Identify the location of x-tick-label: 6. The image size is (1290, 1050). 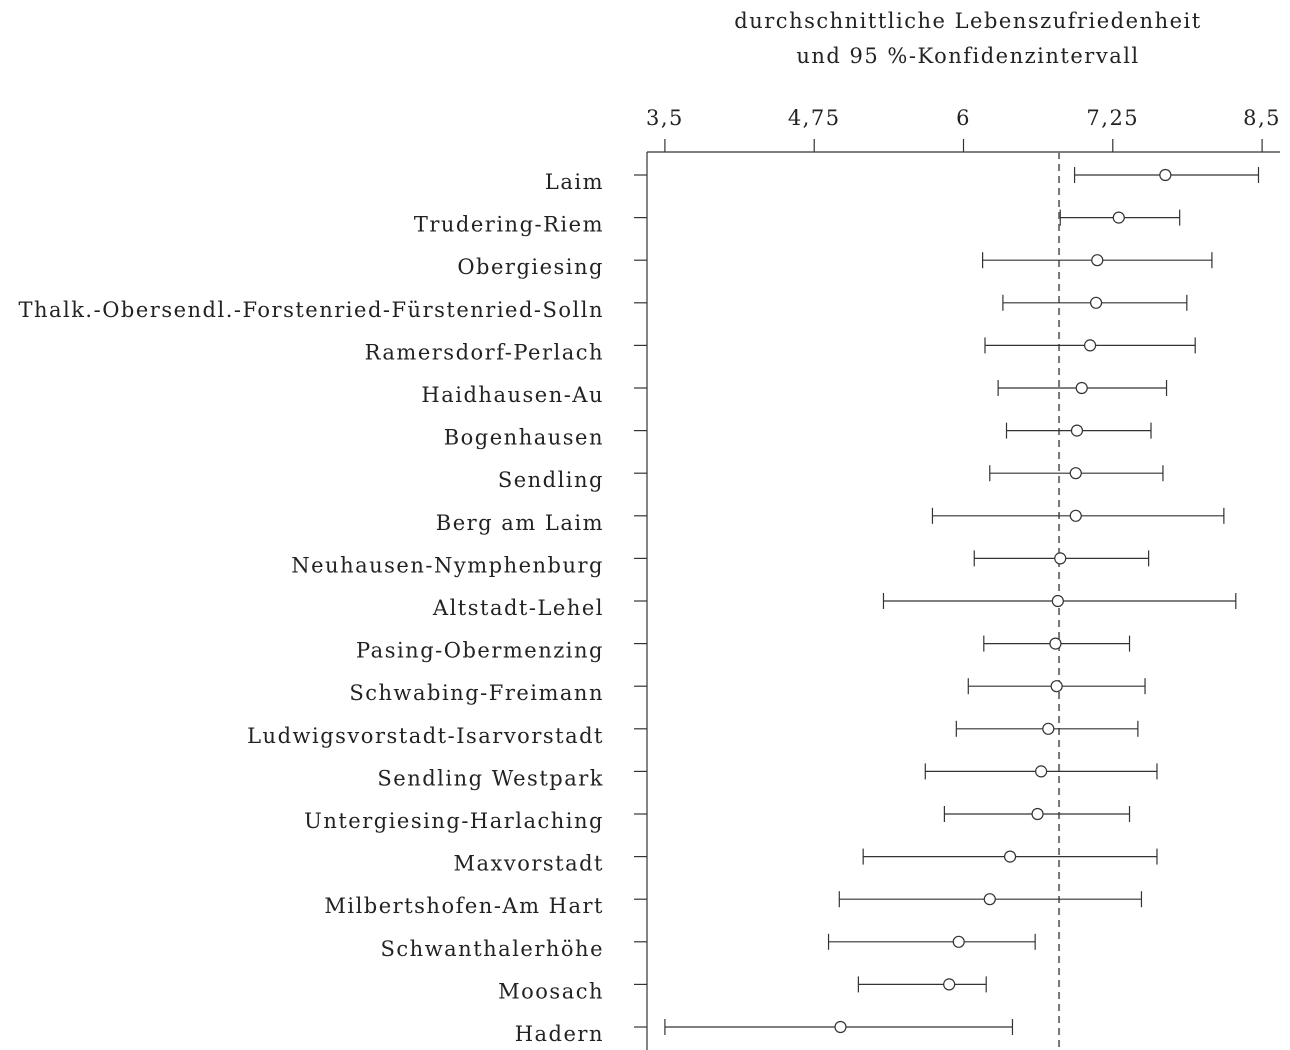
(963, 118).